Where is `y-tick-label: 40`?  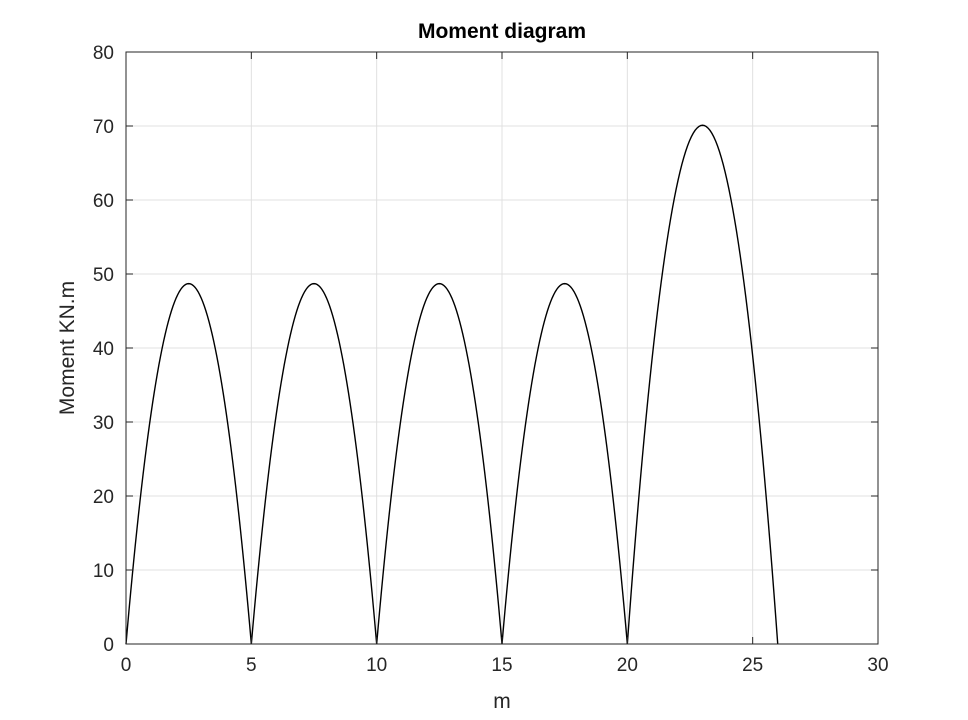 y-tick-label: 40 is located at coordinates (103, 349).